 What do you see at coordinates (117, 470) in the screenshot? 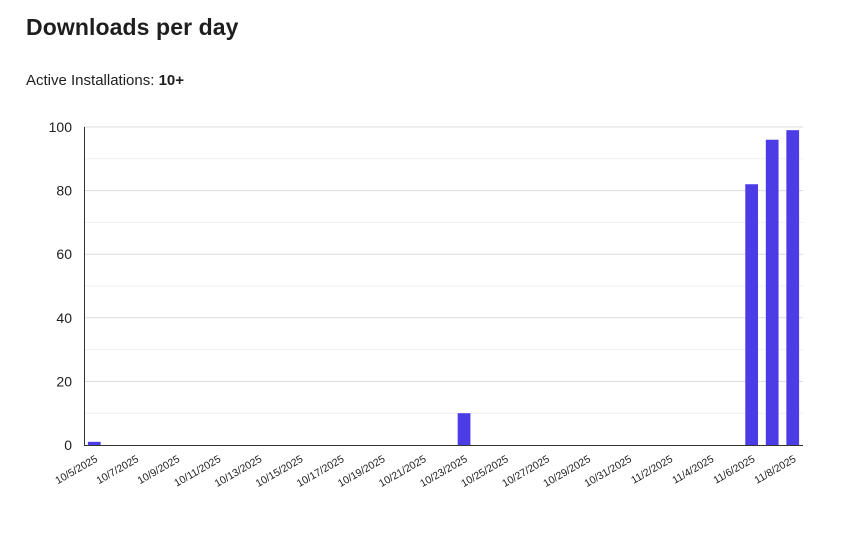
I see `x-tick-label: 10/7/2025` at bounding box center [117, 470].